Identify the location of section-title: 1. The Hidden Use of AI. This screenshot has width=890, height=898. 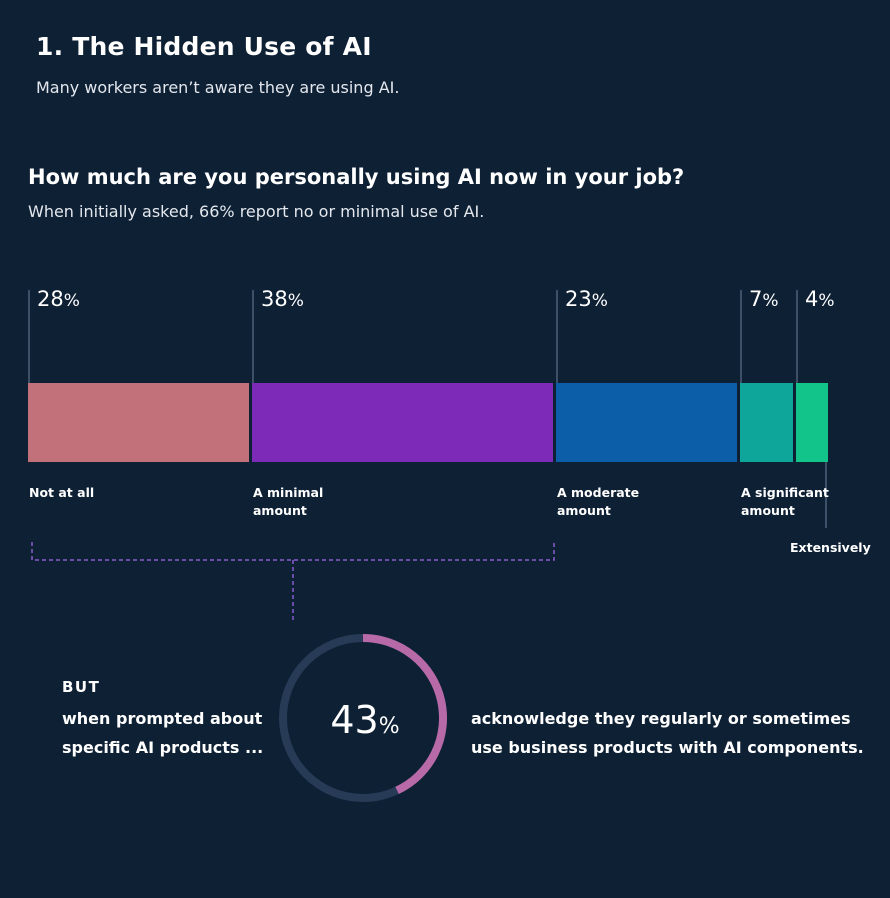
(204, 46).